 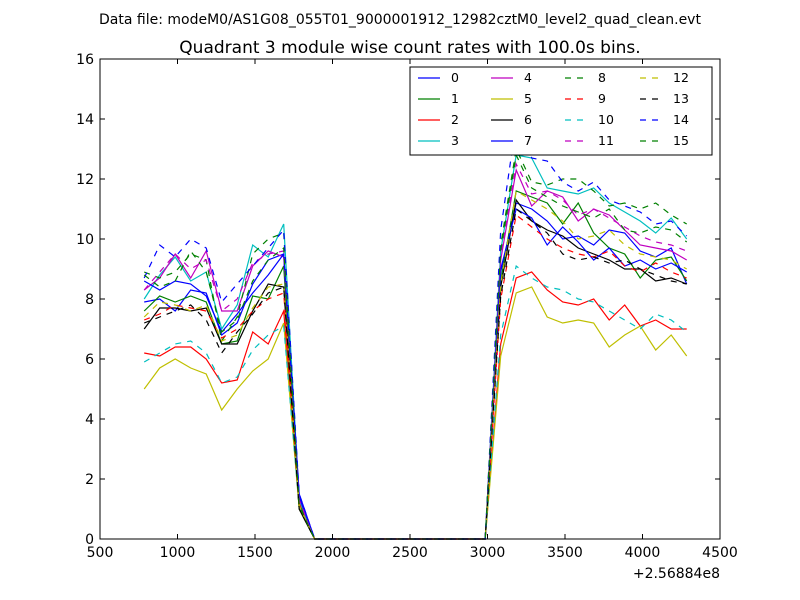 What do you see at coordinates (89, 540) in the screenshot?
I see `y-tick-label: 0` at bounding box center [89, 540].